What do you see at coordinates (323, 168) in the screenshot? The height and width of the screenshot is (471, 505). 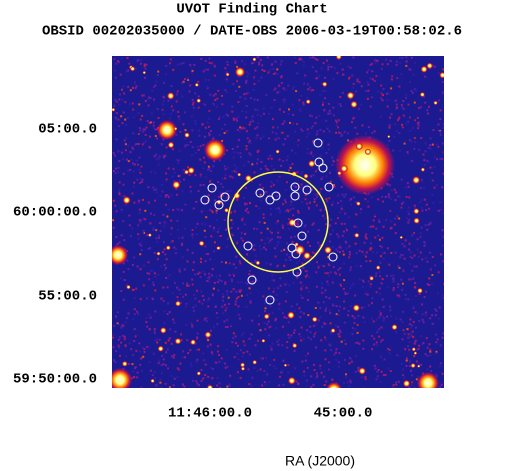 I see `source-marker` at bounding box center [323, 168].